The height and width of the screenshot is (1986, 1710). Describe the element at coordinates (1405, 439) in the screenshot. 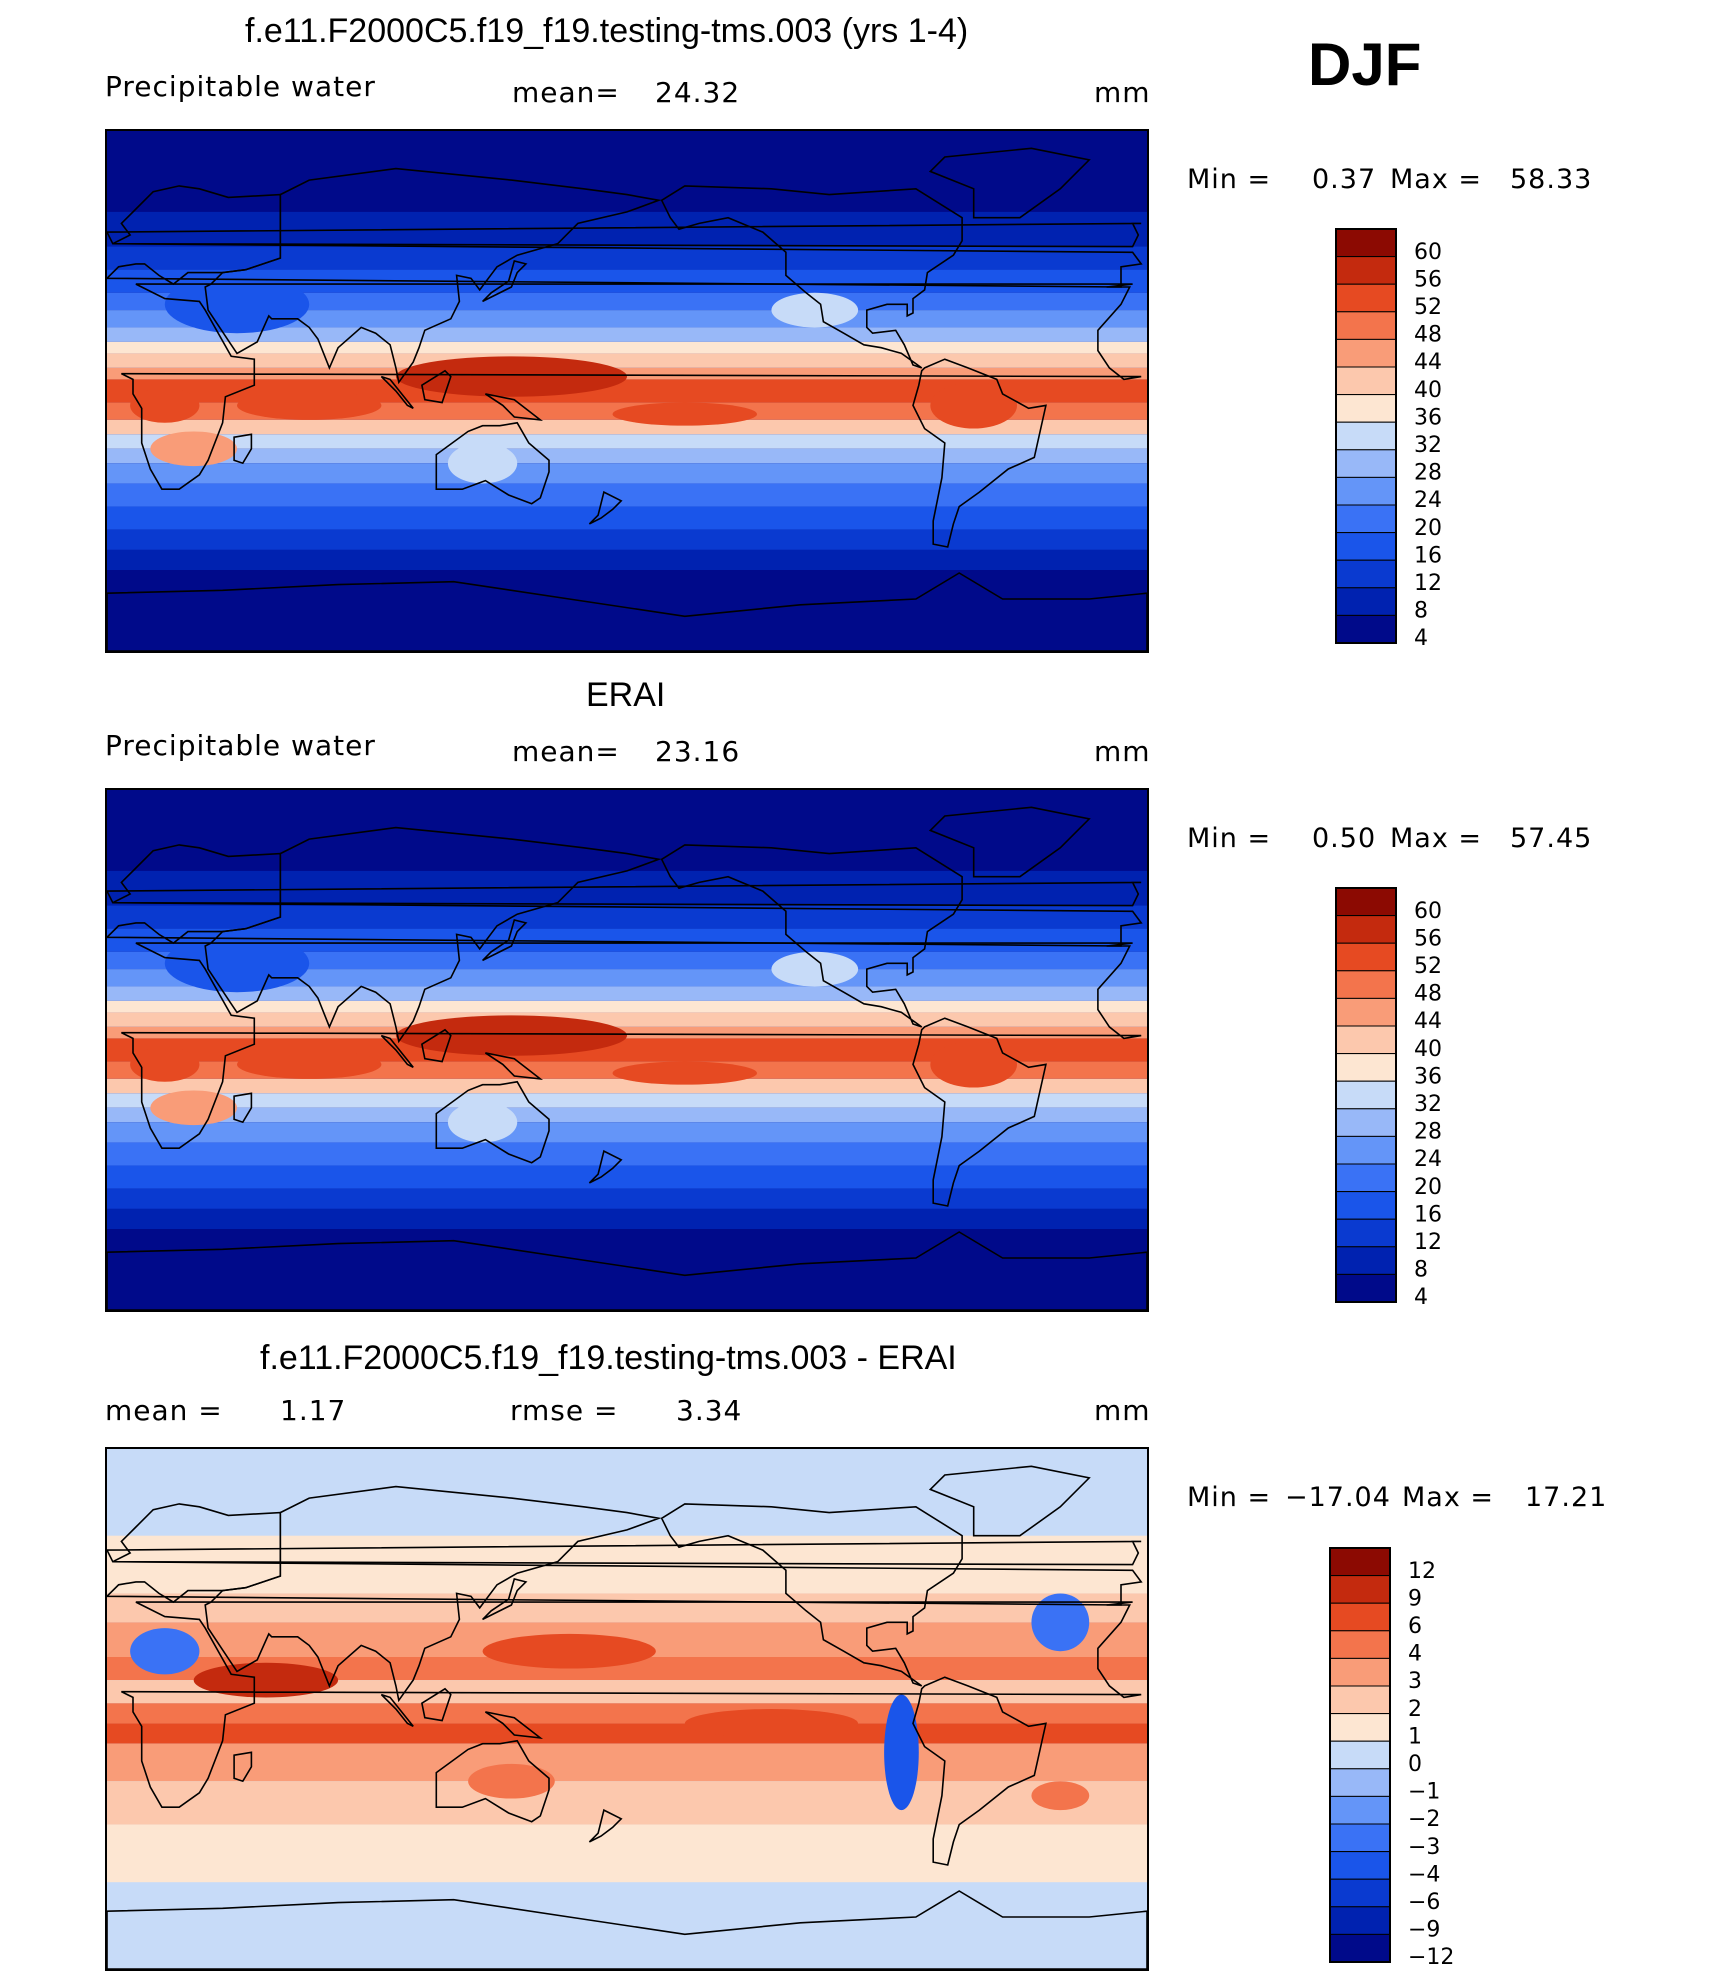

I see `panel-1-colorbar: 60 56 52 48 44 40 36 32 28 24 20 16 12 8 4` at that location.